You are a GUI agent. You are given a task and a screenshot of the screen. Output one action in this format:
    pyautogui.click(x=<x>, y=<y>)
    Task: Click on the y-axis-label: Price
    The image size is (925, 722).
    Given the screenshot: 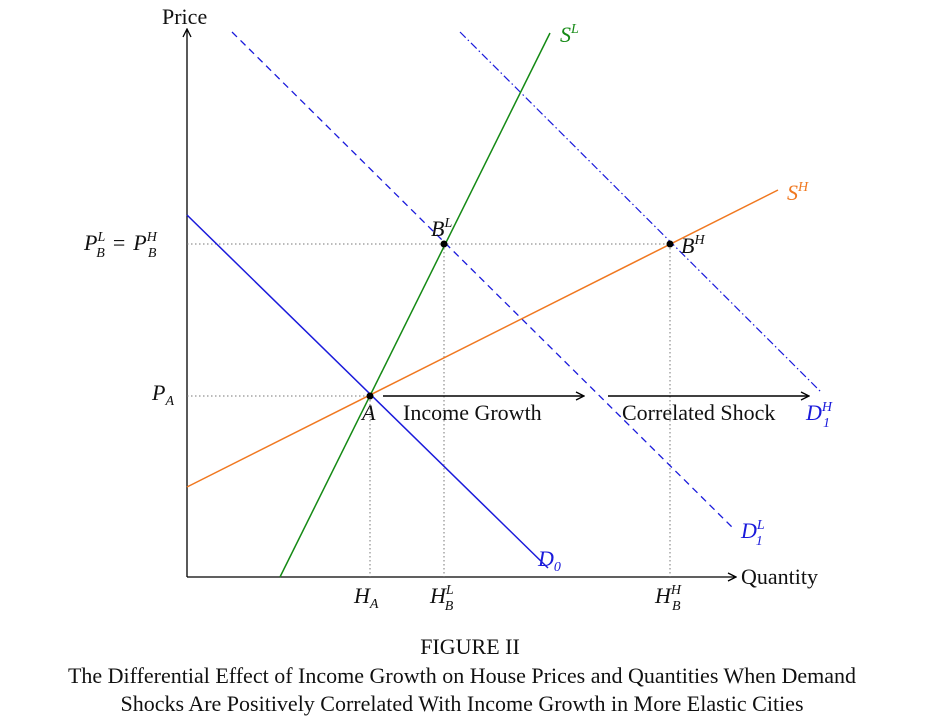 What is the action you would take?
    pyautogui.click(x=184, y=16)
    